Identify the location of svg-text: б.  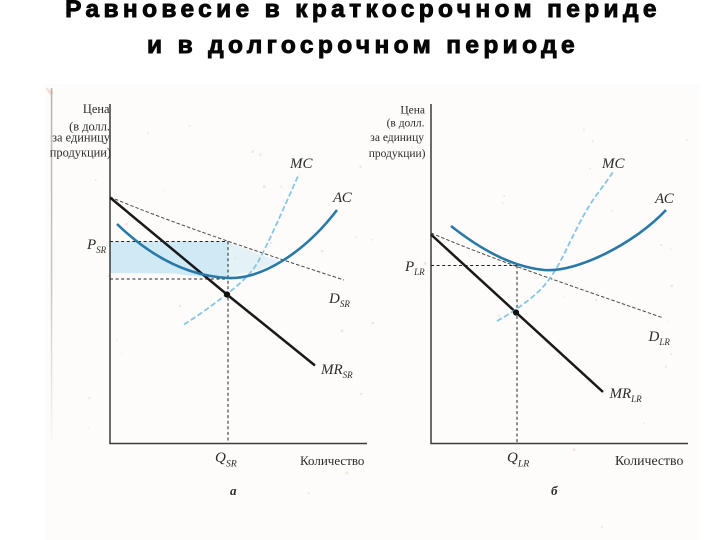
(554, 490).